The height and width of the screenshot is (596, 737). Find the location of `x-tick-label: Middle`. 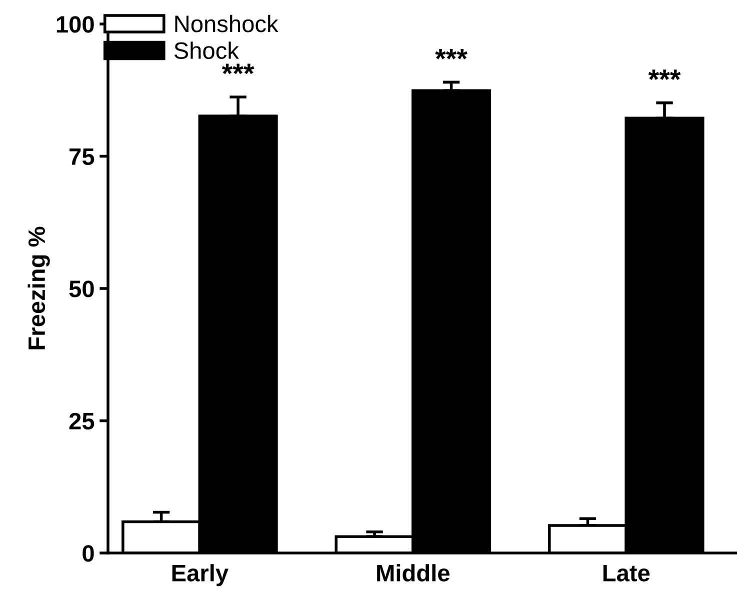

x-tick-label: Middle is located at coordinates (413, 573).